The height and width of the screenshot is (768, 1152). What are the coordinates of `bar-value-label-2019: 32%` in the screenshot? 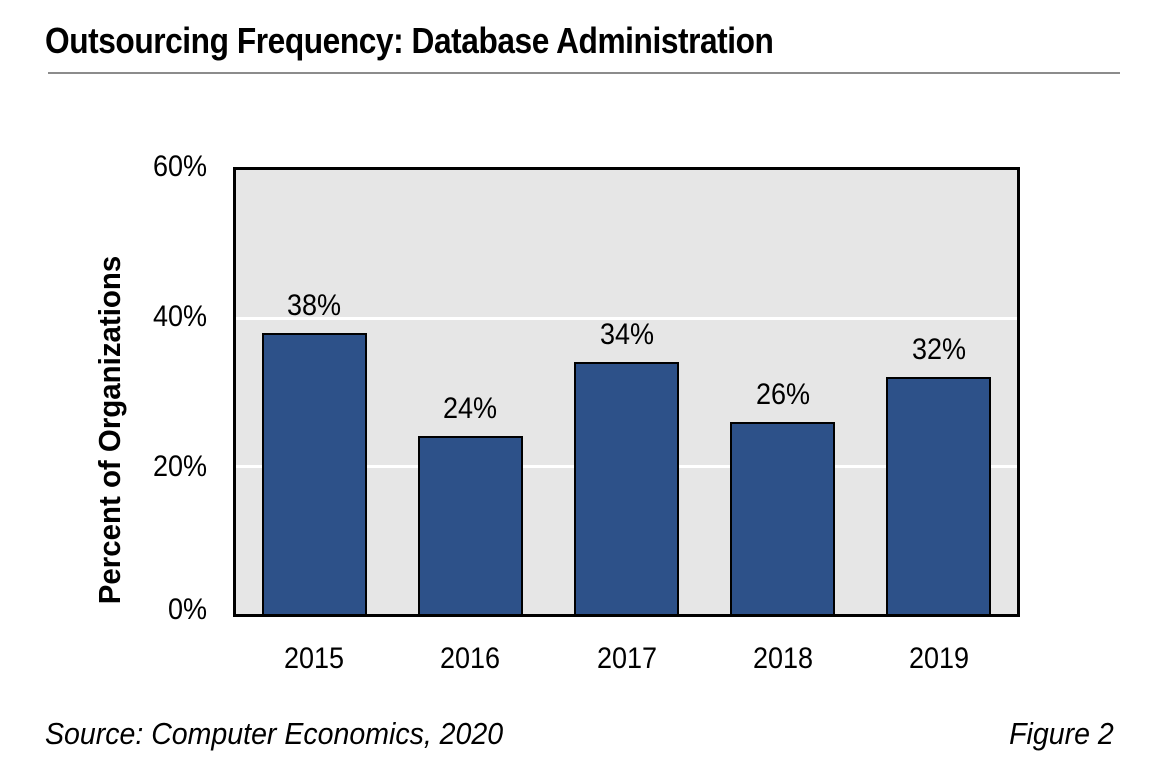 It's located at (938, 350).